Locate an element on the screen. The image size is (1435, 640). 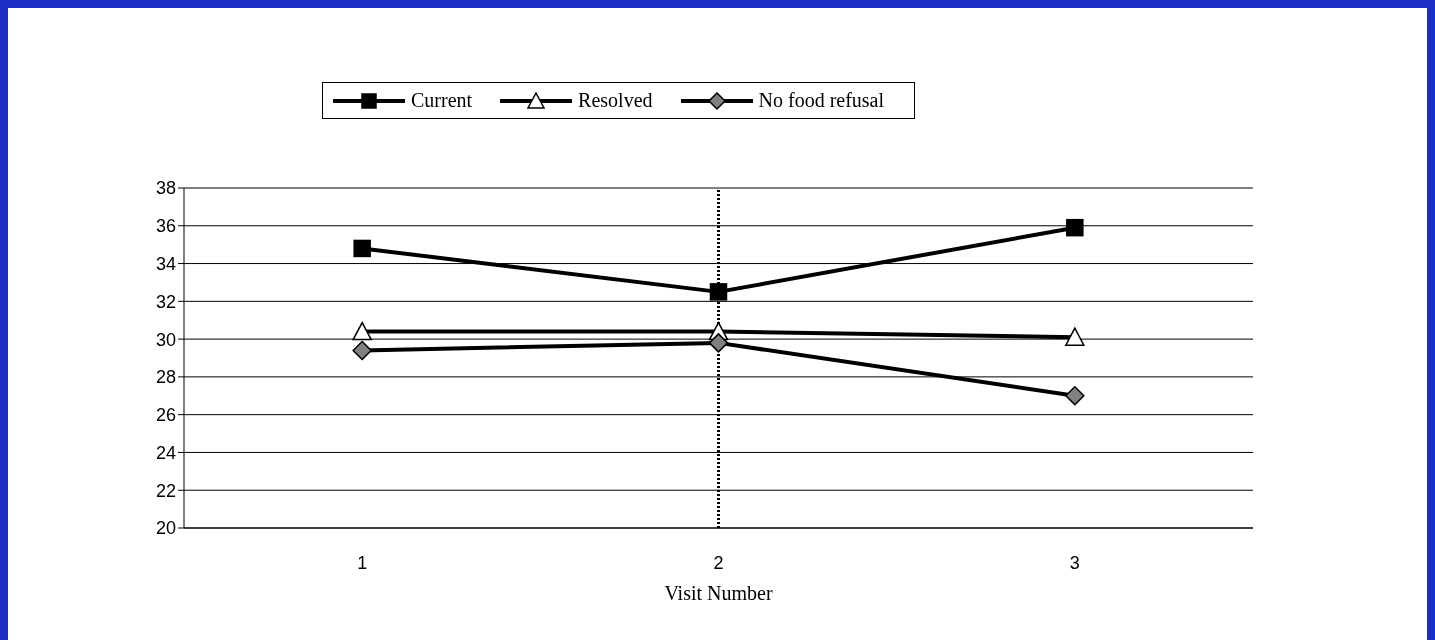
x-axis-title: Visit Number is located at coordinates (718, 593).